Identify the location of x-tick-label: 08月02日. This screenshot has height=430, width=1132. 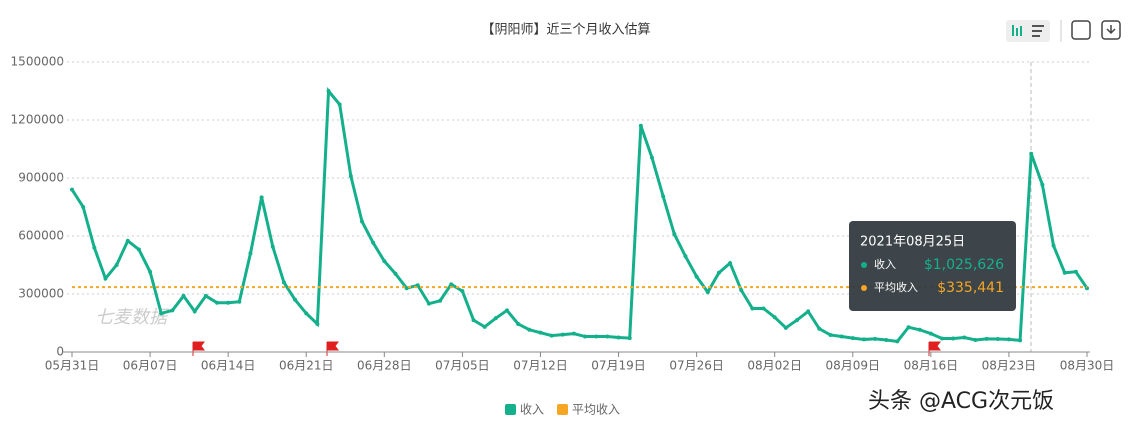
(774, 366).